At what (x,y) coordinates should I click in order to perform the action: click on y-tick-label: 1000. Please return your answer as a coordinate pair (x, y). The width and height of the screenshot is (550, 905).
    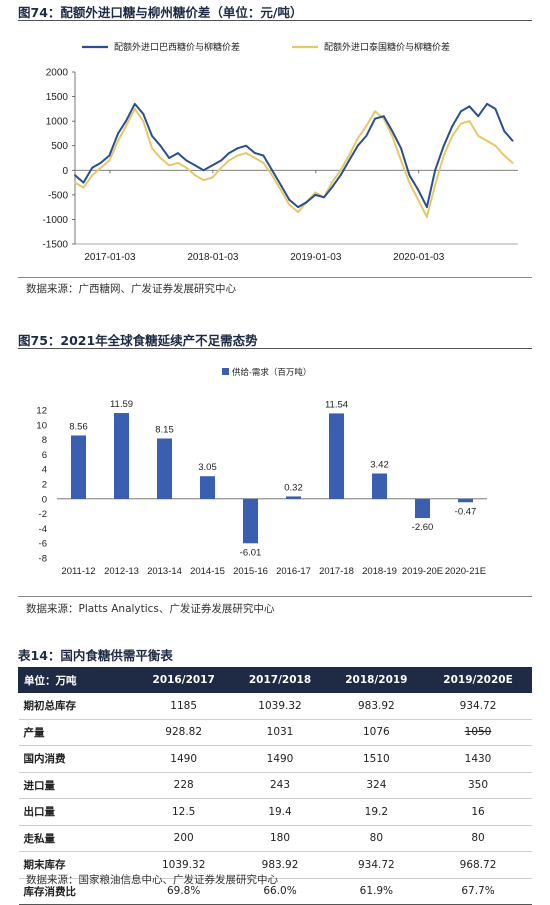
    Looking at the image, I should click on (57, 122).